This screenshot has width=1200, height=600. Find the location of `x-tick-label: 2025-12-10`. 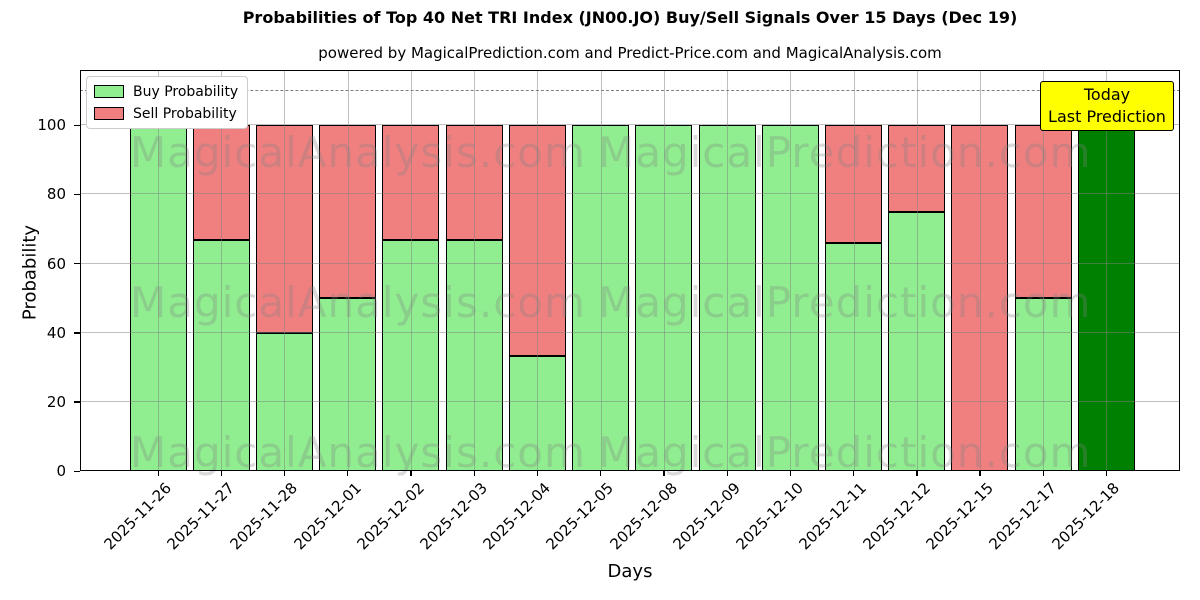

x-tick-label: 2025-12-10 is located at coordinates (770, 516).